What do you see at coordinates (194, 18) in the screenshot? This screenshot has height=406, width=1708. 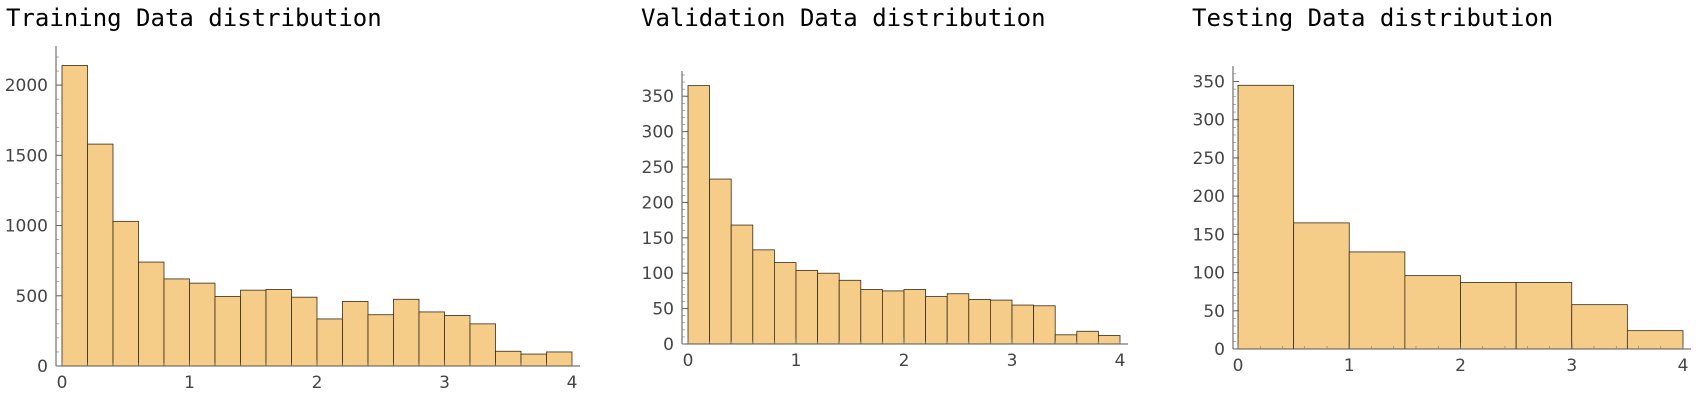 I see `chart-title-training: Training Data distribution` at bounding box center [194, 18].